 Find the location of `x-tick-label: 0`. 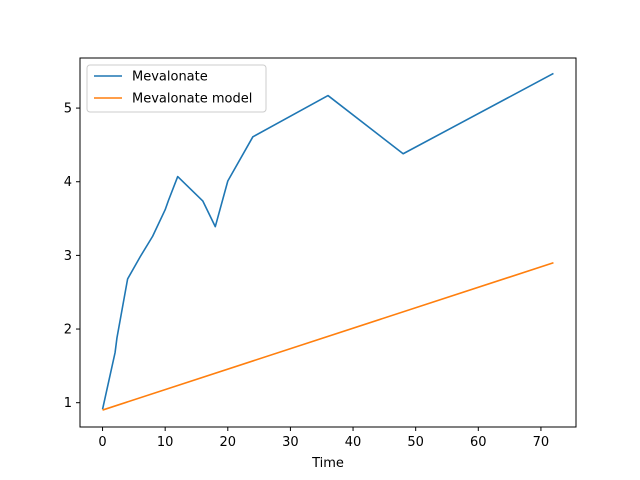

x-tick-label: 0 is located at coordinates (102, 442).